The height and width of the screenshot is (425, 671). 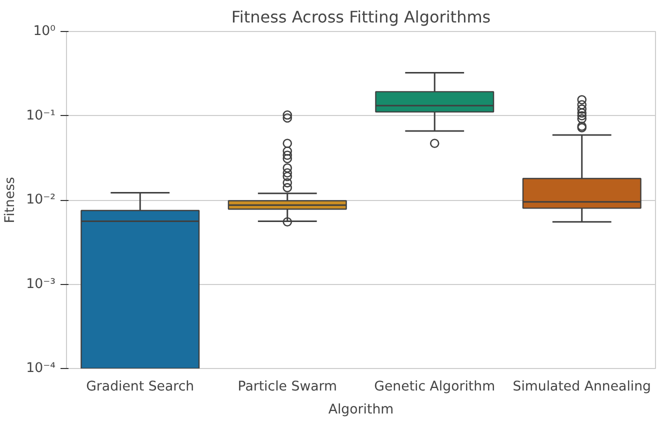 What do you see at coordinates (435, 387) in the screenshot?
I see `x-tick-label: Genetic Algorithm` at bounding box center [435, 387].